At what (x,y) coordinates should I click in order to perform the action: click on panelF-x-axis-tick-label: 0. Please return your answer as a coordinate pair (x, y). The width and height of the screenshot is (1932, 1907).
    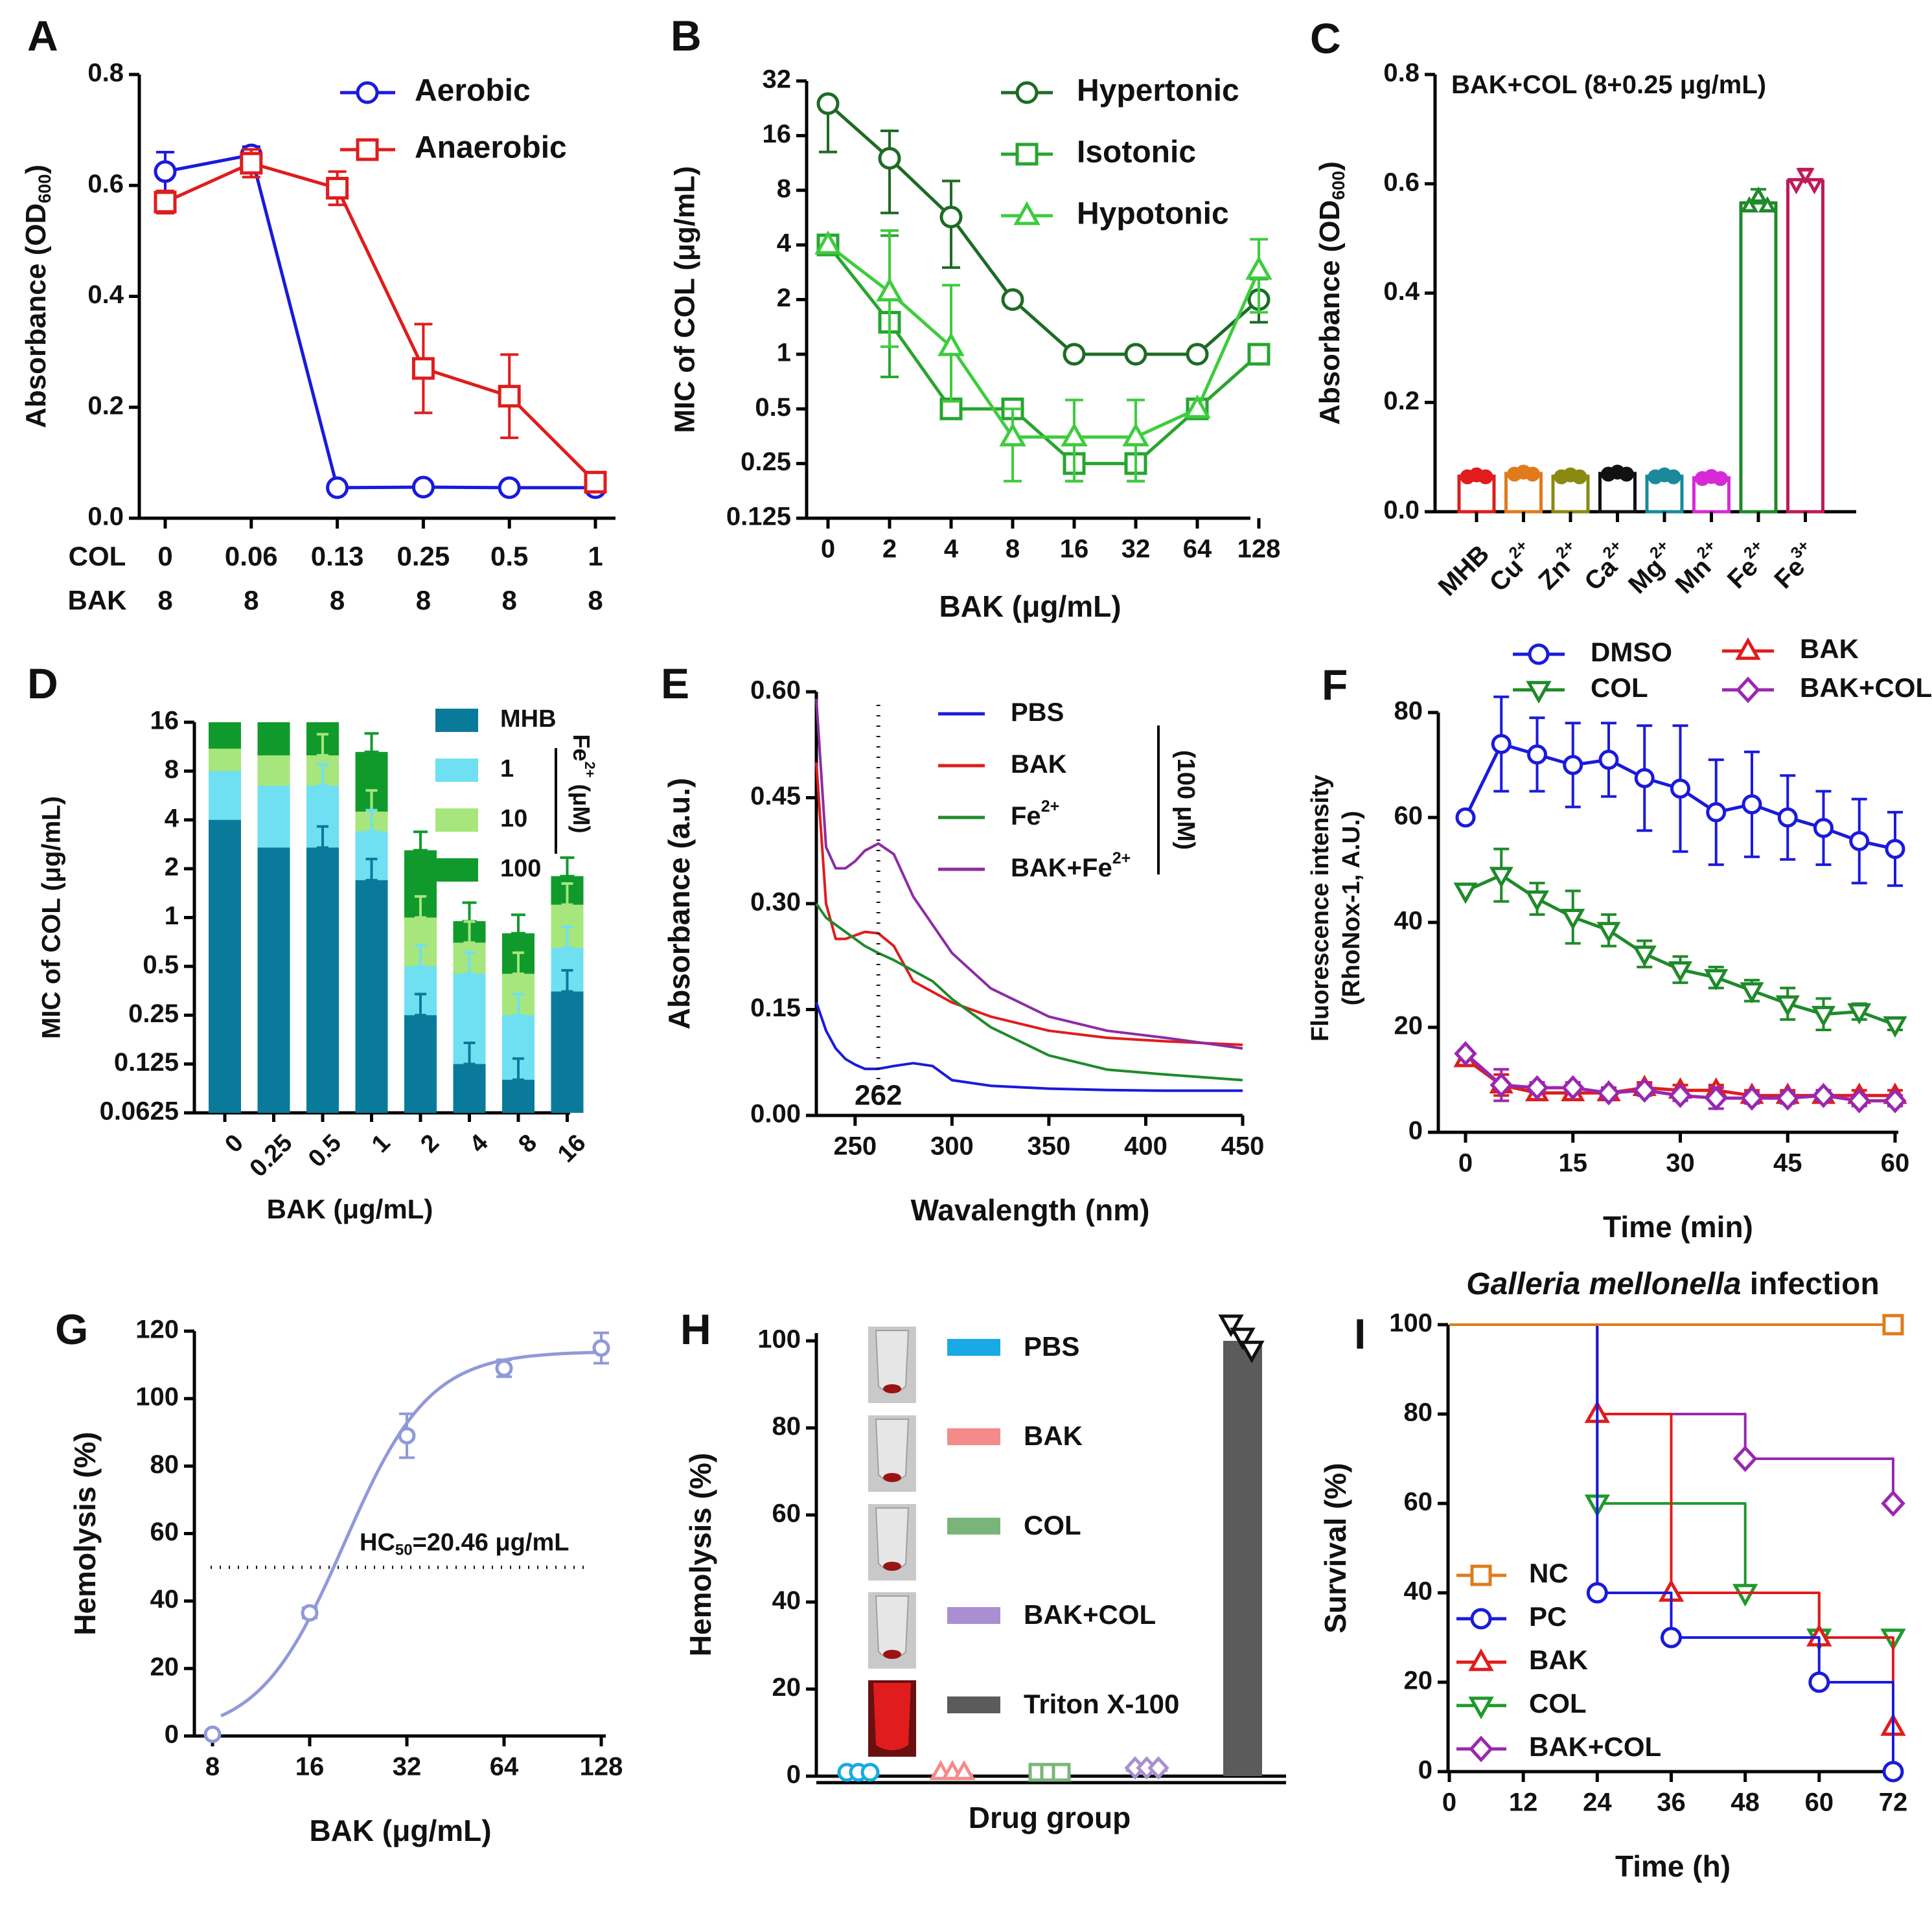
    Looking at the image, I should click on (1466, 1163).